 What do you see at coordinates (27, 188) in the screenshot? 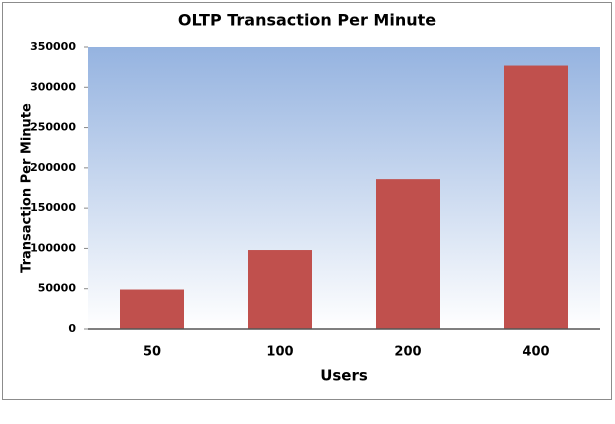
I see `y-axis-label: Transaction Per Minute` at bounding box center [27, 188].